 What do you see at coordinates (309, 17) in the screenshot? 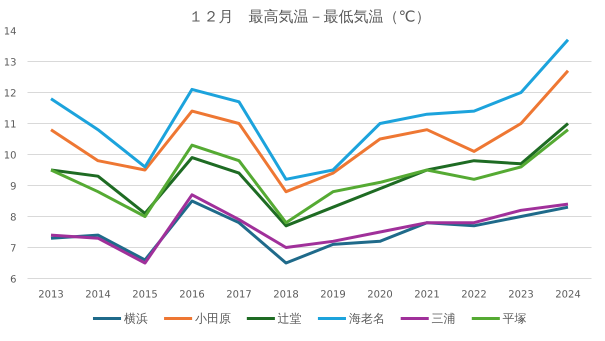
I see `chart-title: １２月 最高気温－最低気温（℃）` at bounding box center [309, 17].